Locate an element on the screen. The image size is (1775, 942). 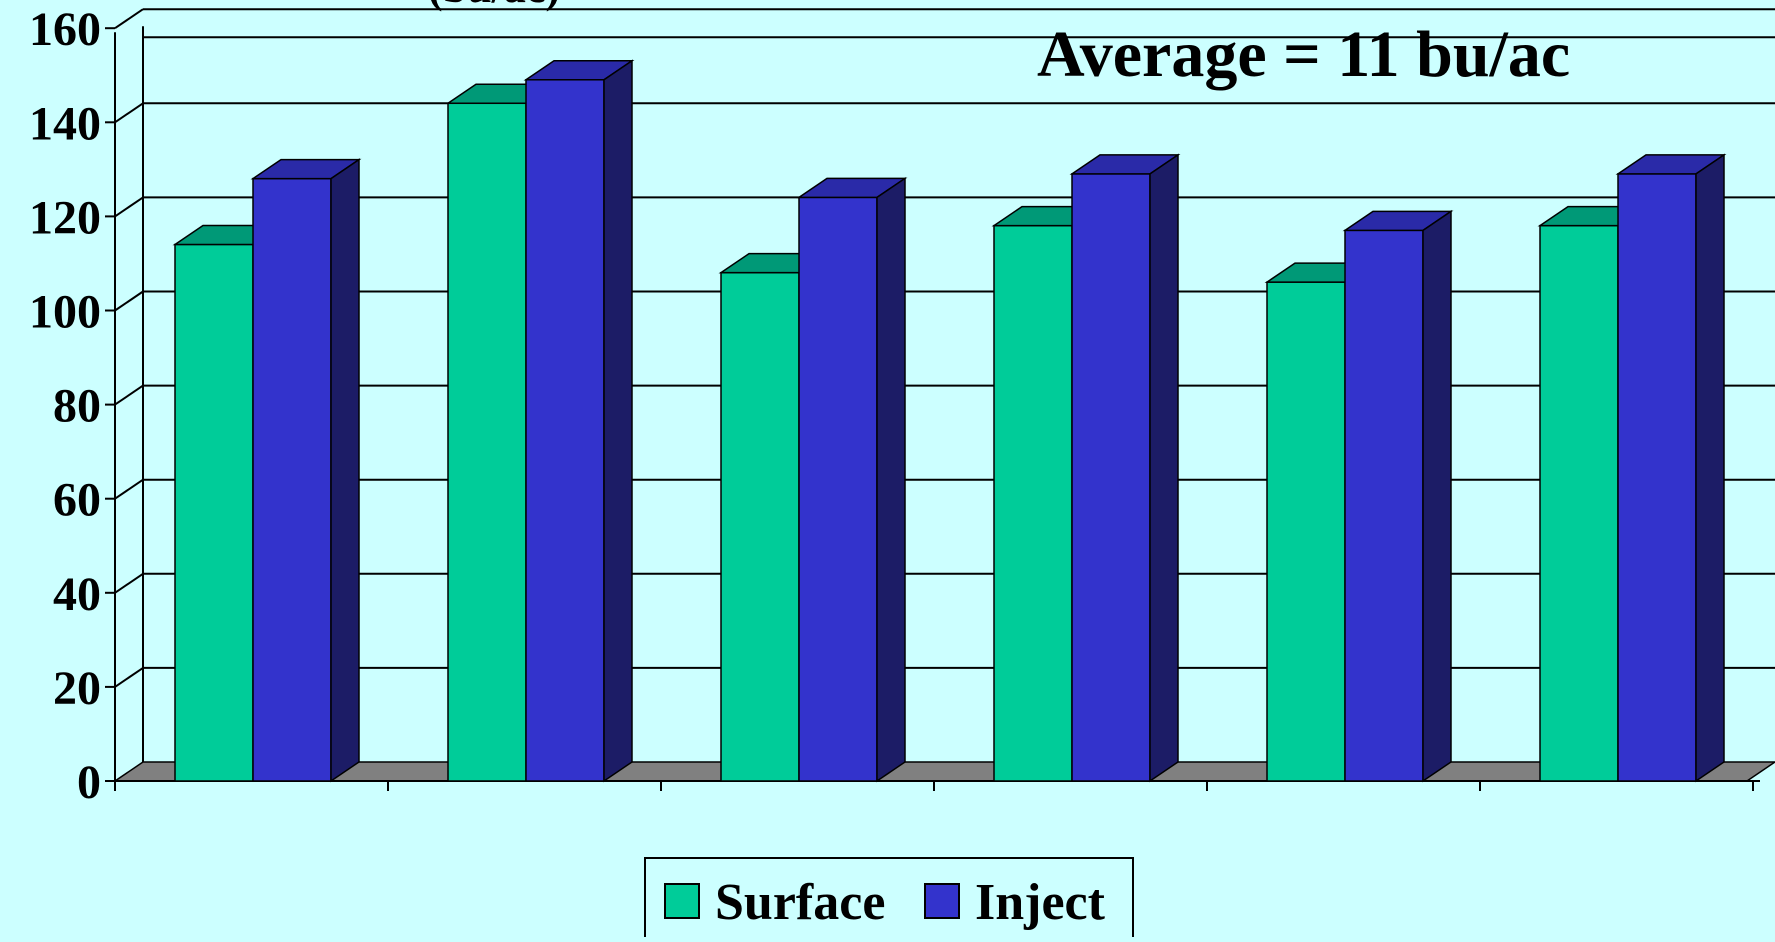
y-tick-label: 140 is located at coordinates (65, 123).